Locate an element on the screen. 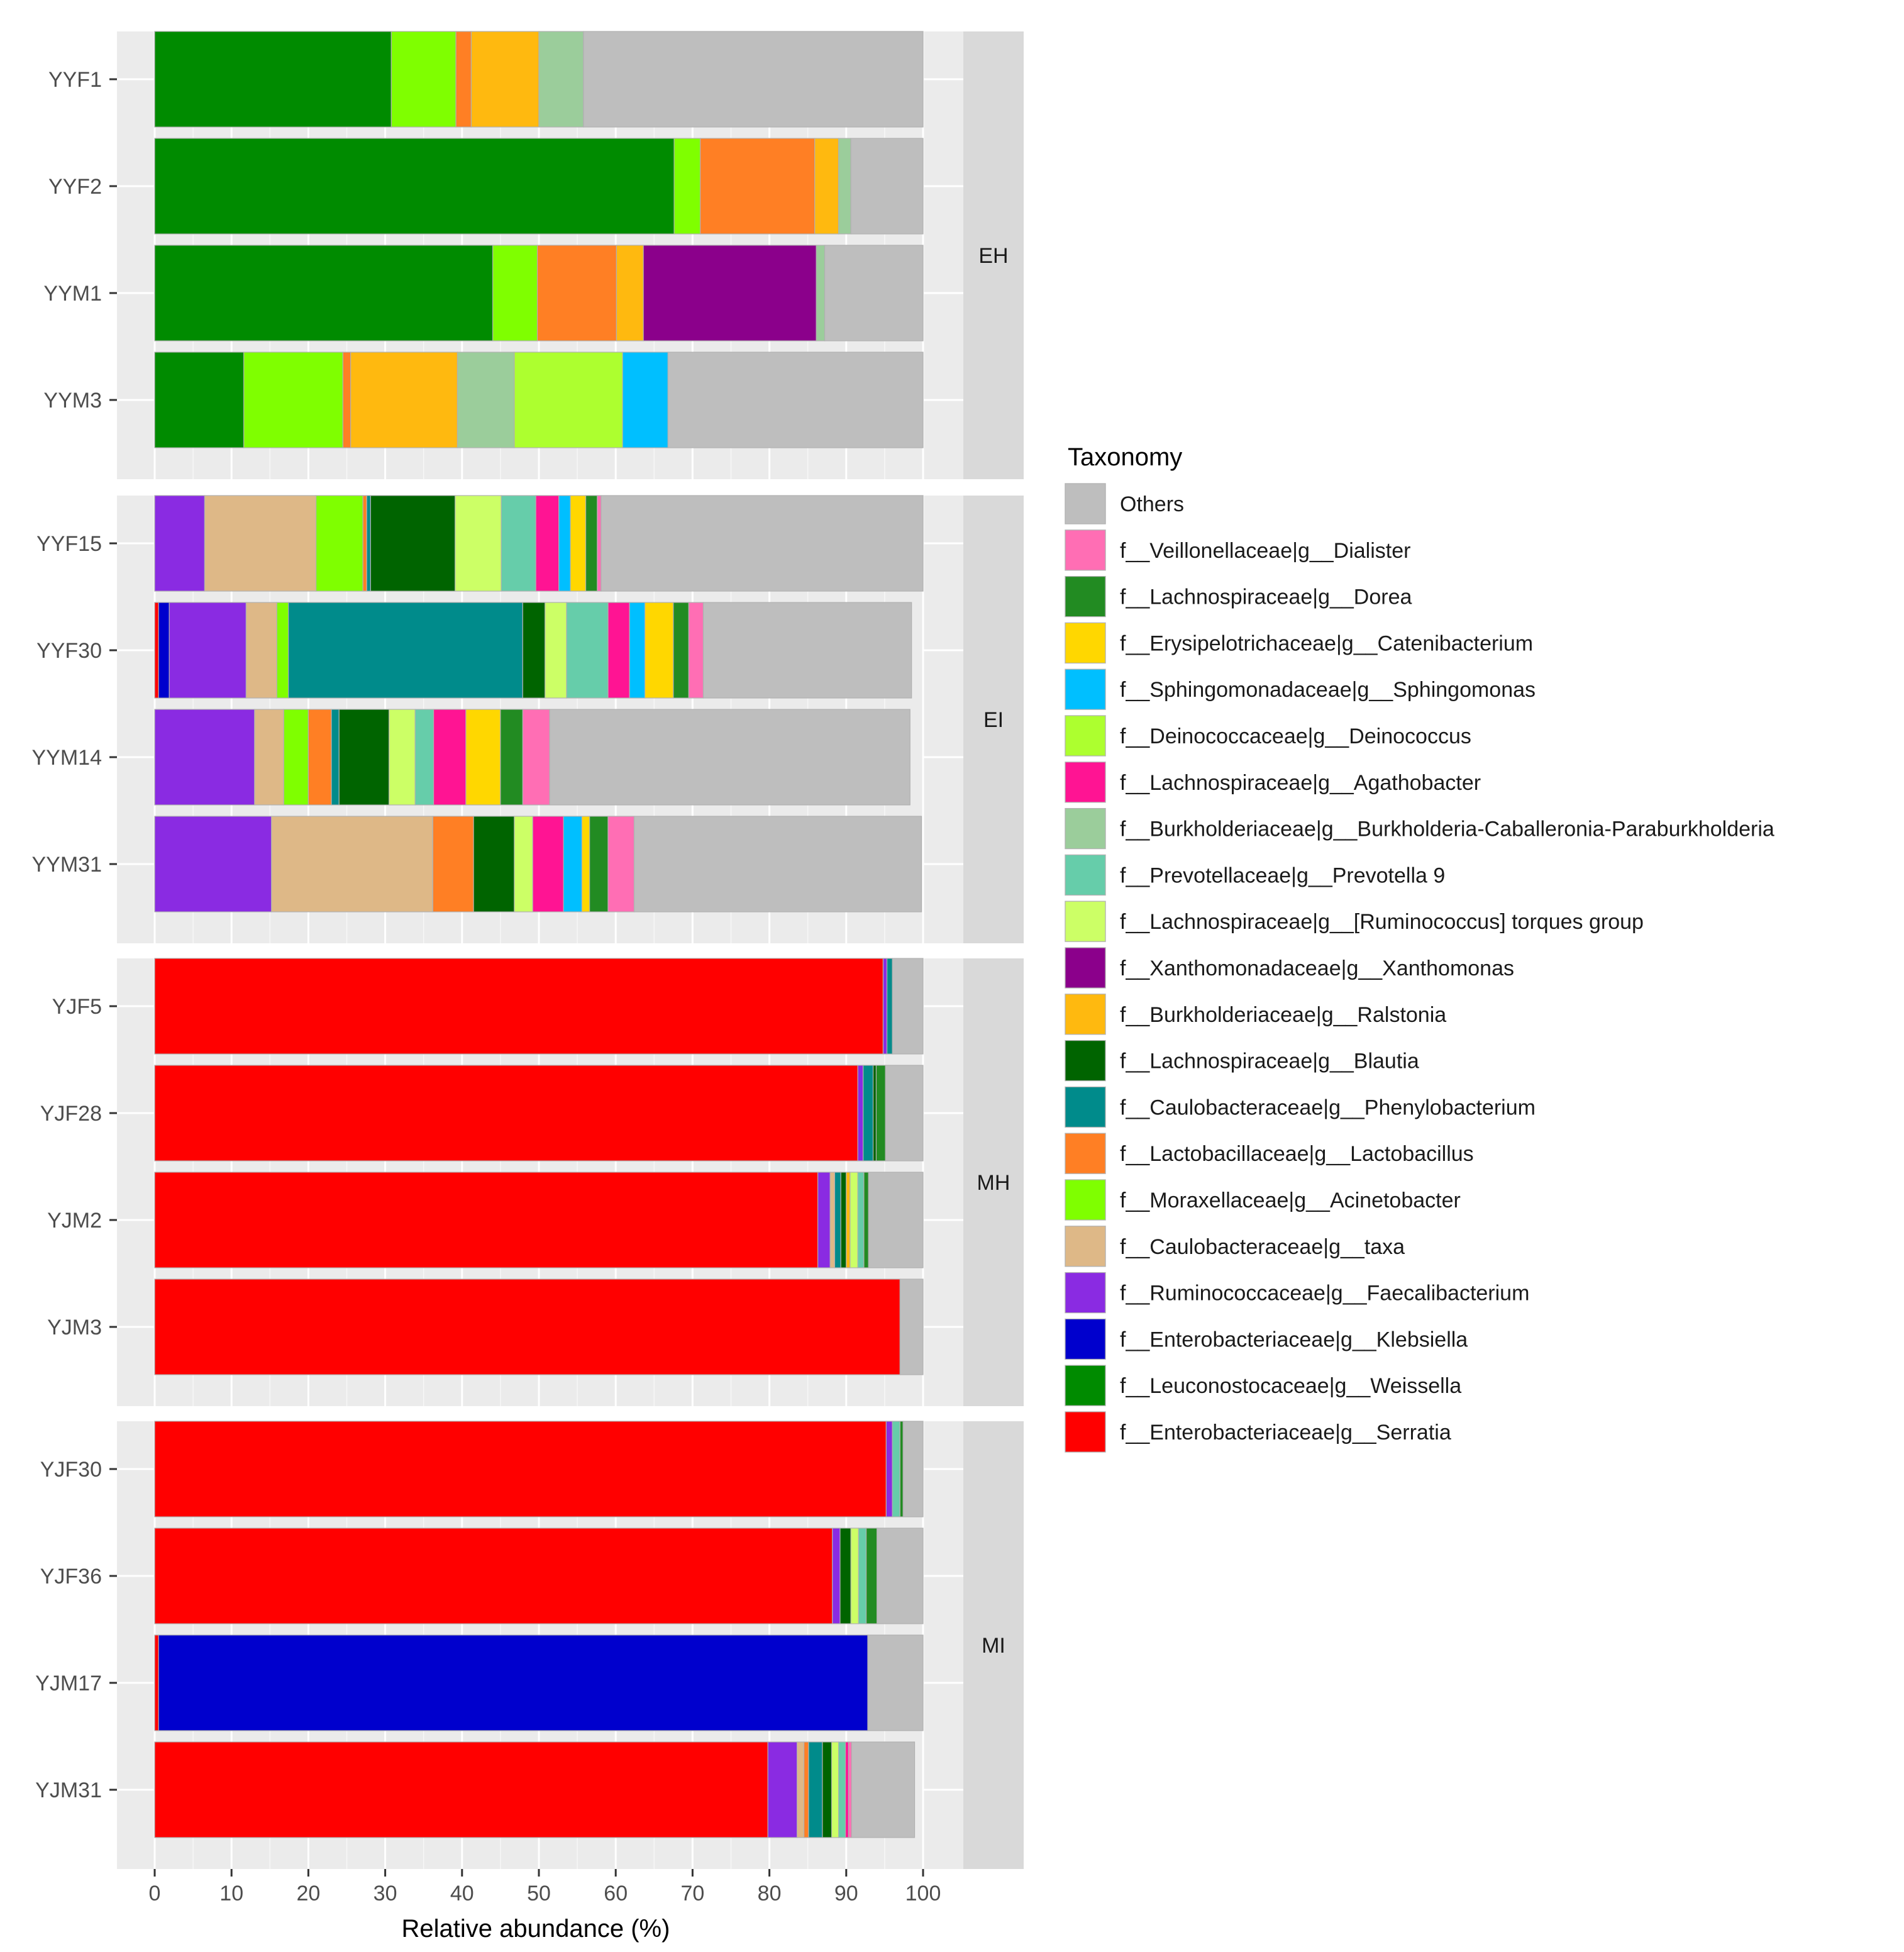 Image resolution: width=1904 pixels, height=1952 pixels. legend-title: Taxonomy is located at coordinates (1125, 457).